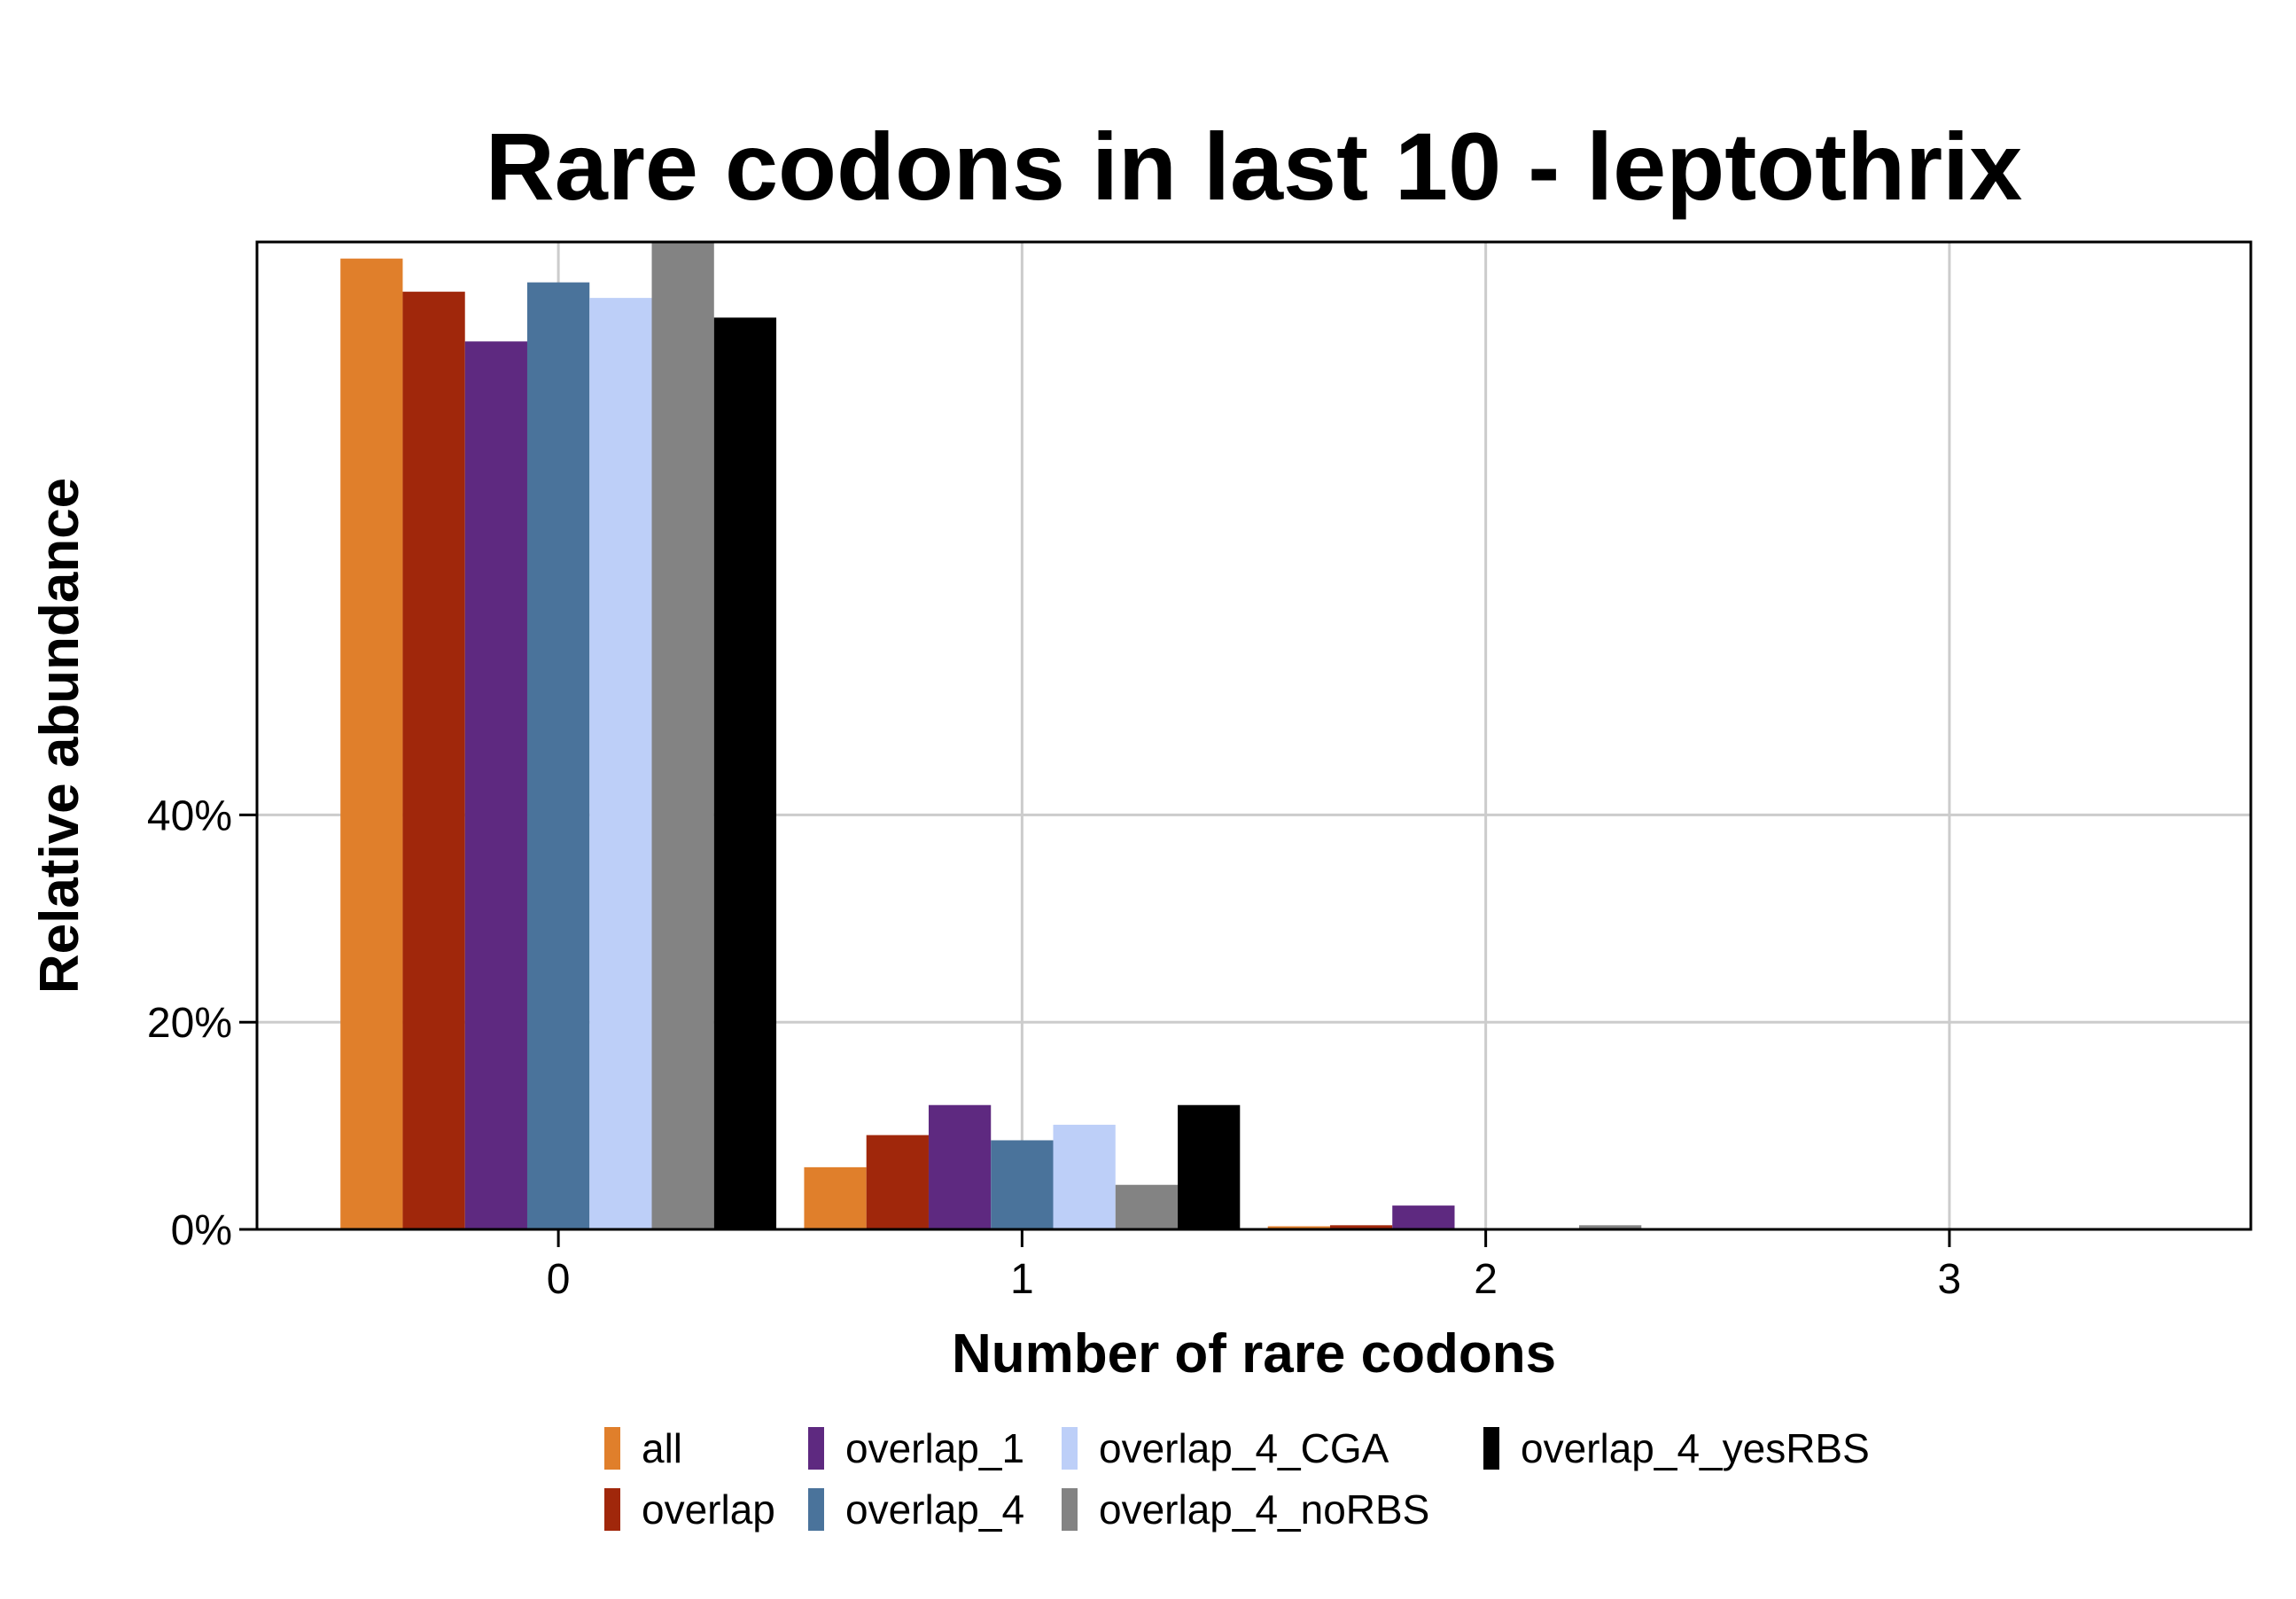 The height and width of the screenshot is (1599, 2296). I want to click on legend-label-overlap_4_CGA: overlap_4_CGA, so click(1244, 1448).